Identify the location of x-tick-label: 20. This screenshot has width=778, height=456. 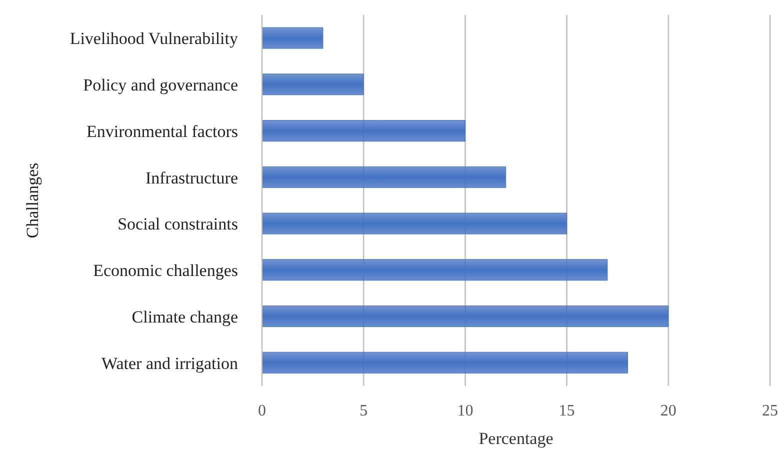
(668, 411).